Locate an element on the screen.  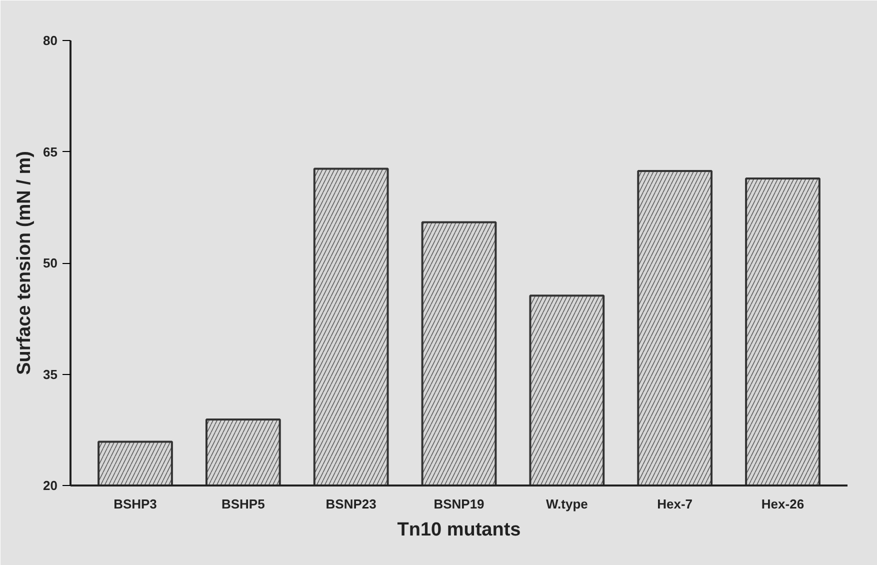
x-tick-label: BSHP3 is located at coordinates (135, 504).